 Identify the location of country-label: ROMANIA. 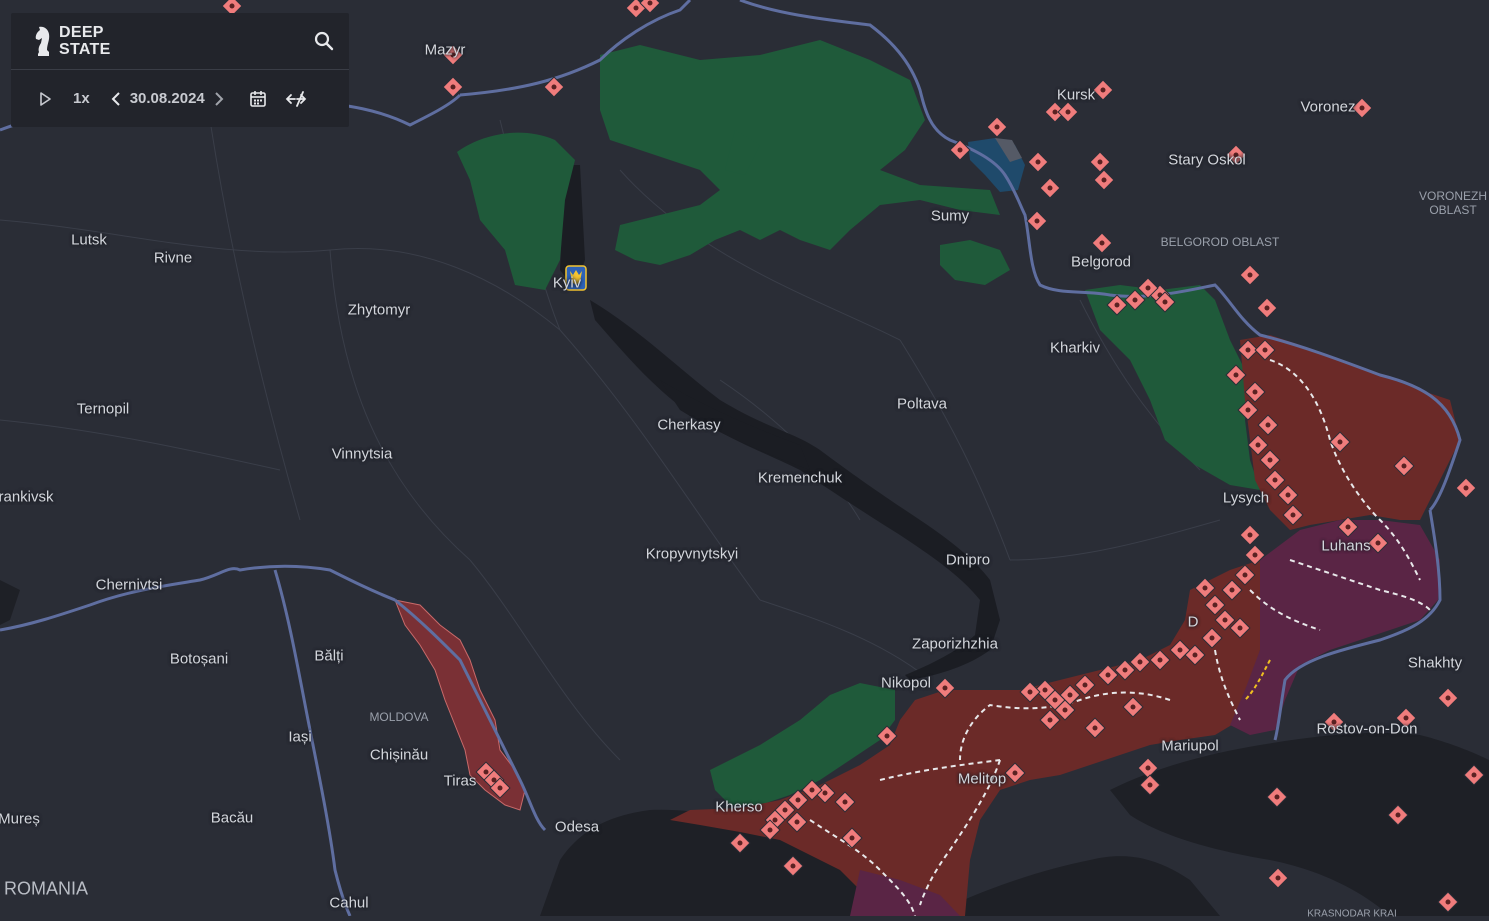
(46, 888).